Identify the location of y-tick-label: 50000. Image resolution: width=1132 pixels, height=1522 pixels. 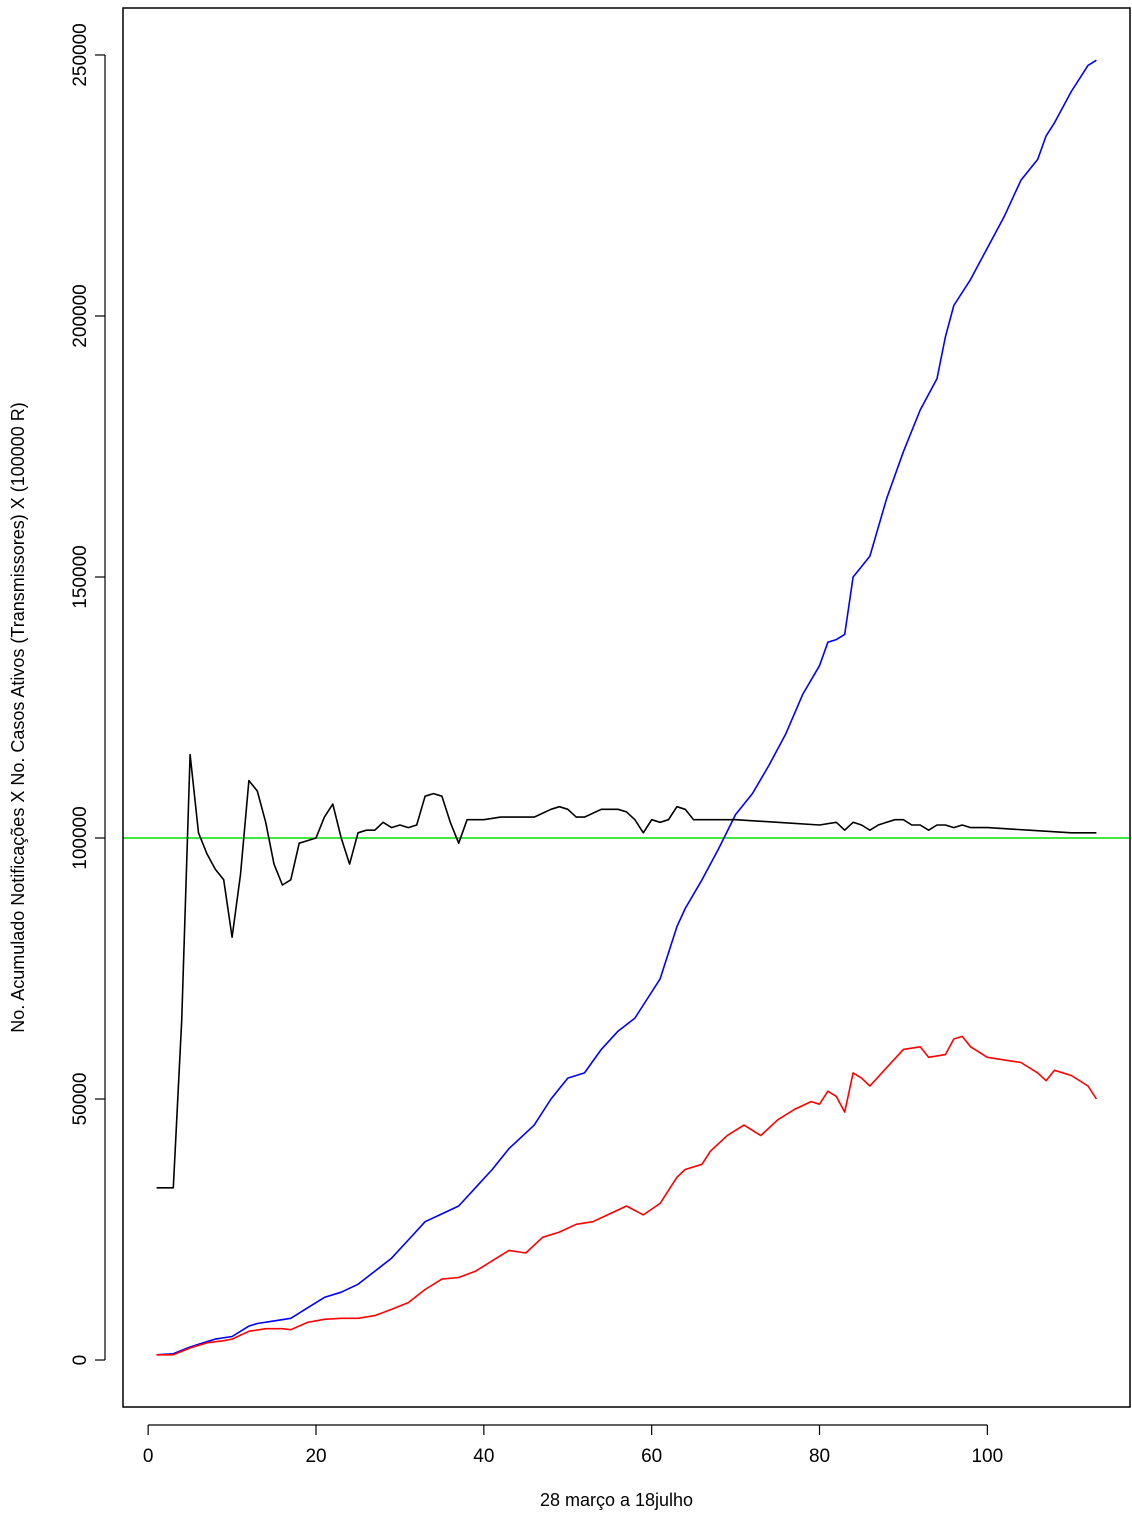
(80, 1099).